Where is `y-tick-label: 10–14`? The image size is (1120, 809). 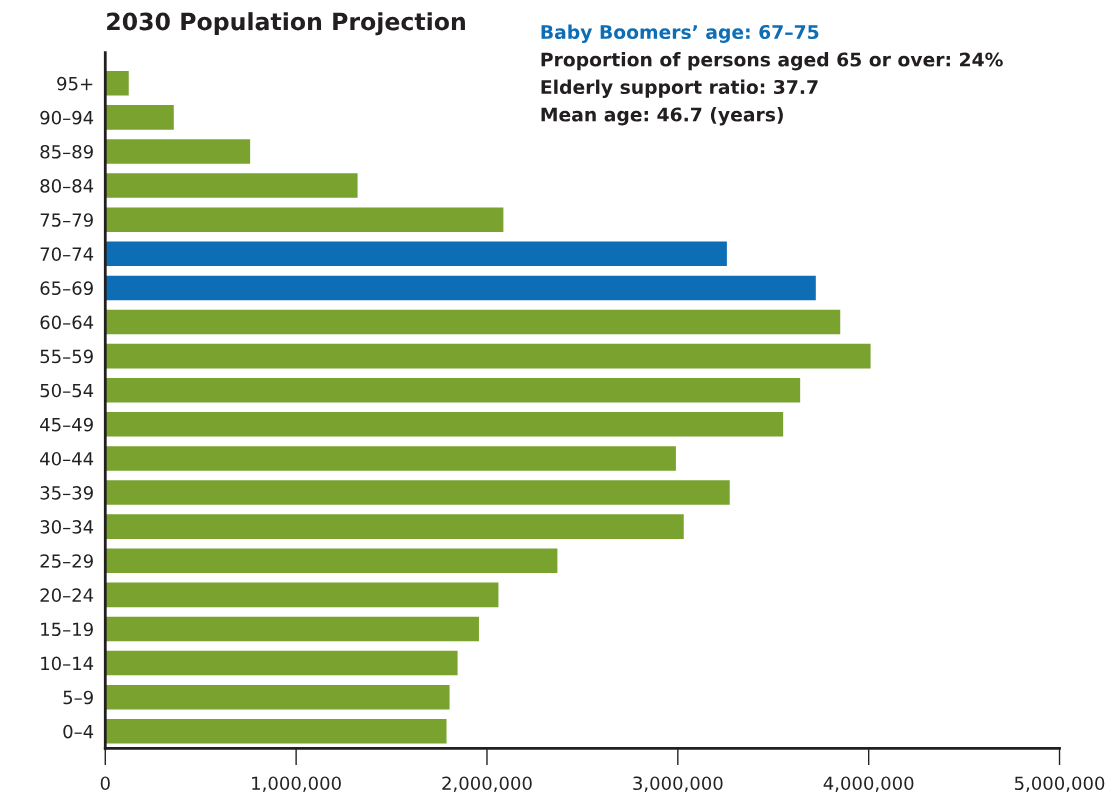
y-tick-label: 10–14 is located at coordinates (67, 663).